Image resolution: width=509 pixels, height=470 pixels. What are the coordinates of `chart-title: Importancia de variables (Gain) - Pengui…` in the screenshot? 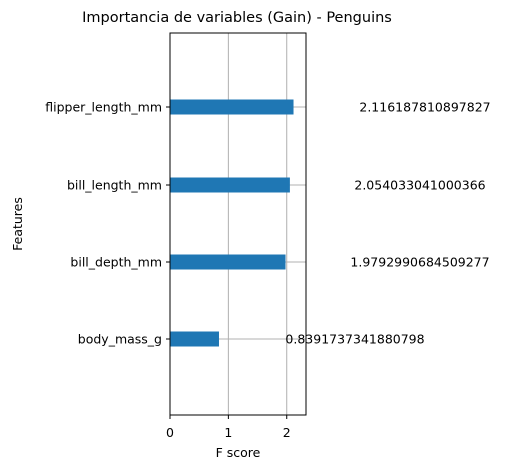 It's located at (237, 18).